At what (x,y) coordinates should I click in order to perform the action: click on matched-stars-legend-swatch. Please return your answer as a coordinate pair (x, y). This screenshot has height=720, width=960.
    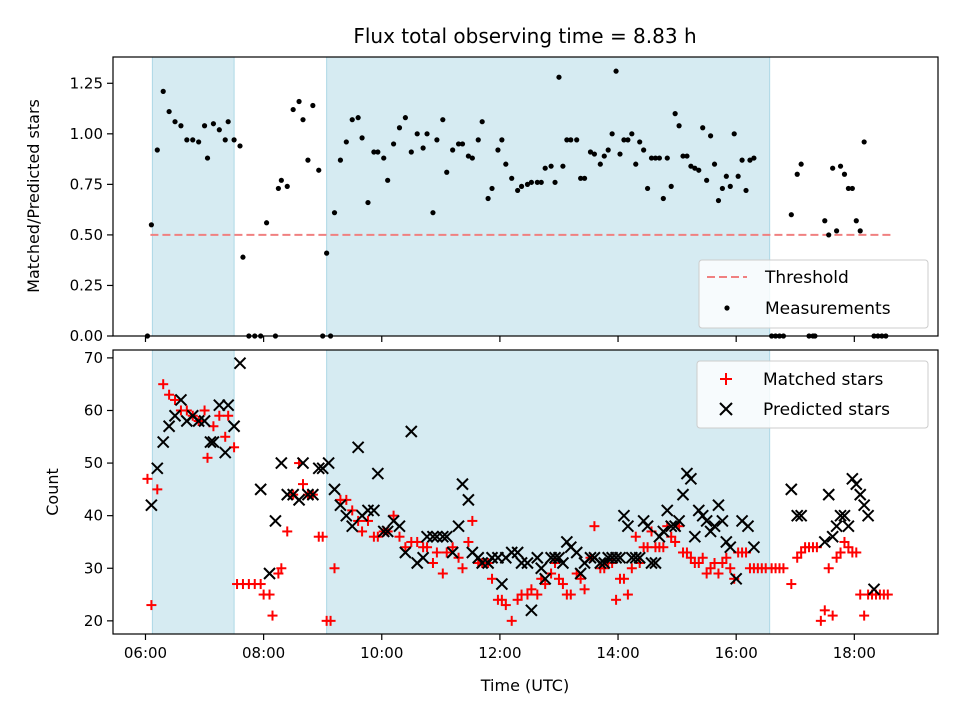
    Looking at the image, I should click on (726, 379).